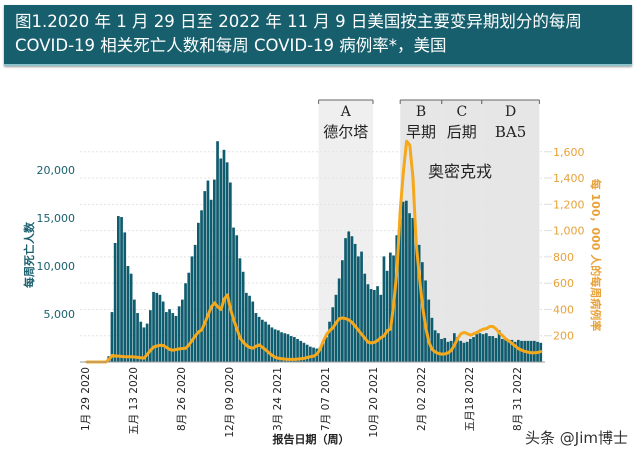 Image resolution: width=640 pixels, height=458 pixels. What do you see at coordinates (563, 336) in the screenshot?
I see `right-tick-label: 200` at bounding box center [563, 336].